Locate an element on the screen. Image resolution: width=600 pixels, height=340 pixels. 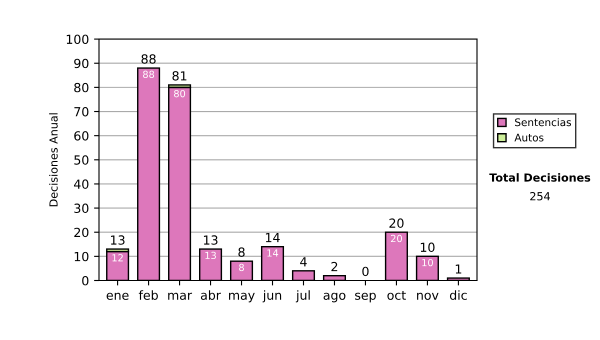
x-tick-label: oct is located at coordinates (396, 295).